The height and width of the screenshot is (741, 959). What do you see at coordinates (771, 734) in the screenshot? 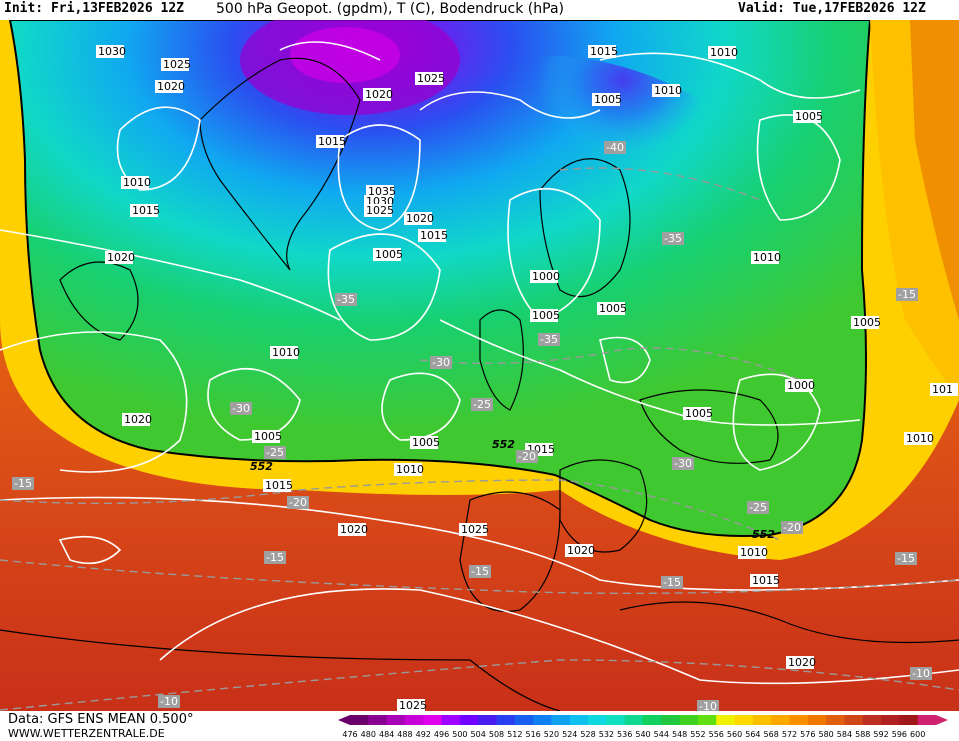
I see `legend-tick-label: 568` at bounding box center [771, 734].